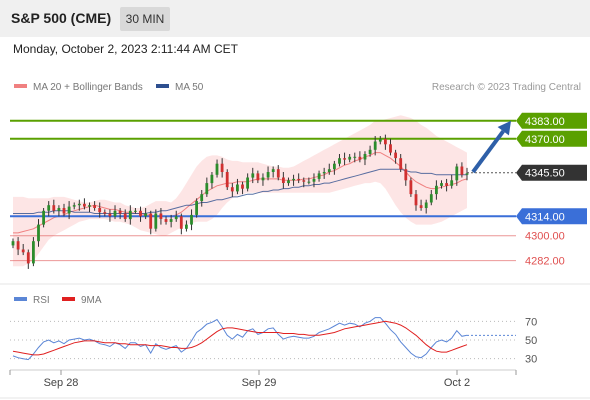 The image size is (590, 400). Describe the element at coordinates (545, 140) in the screenshot. I see `level-label-resistance: 4370.00` at that location.